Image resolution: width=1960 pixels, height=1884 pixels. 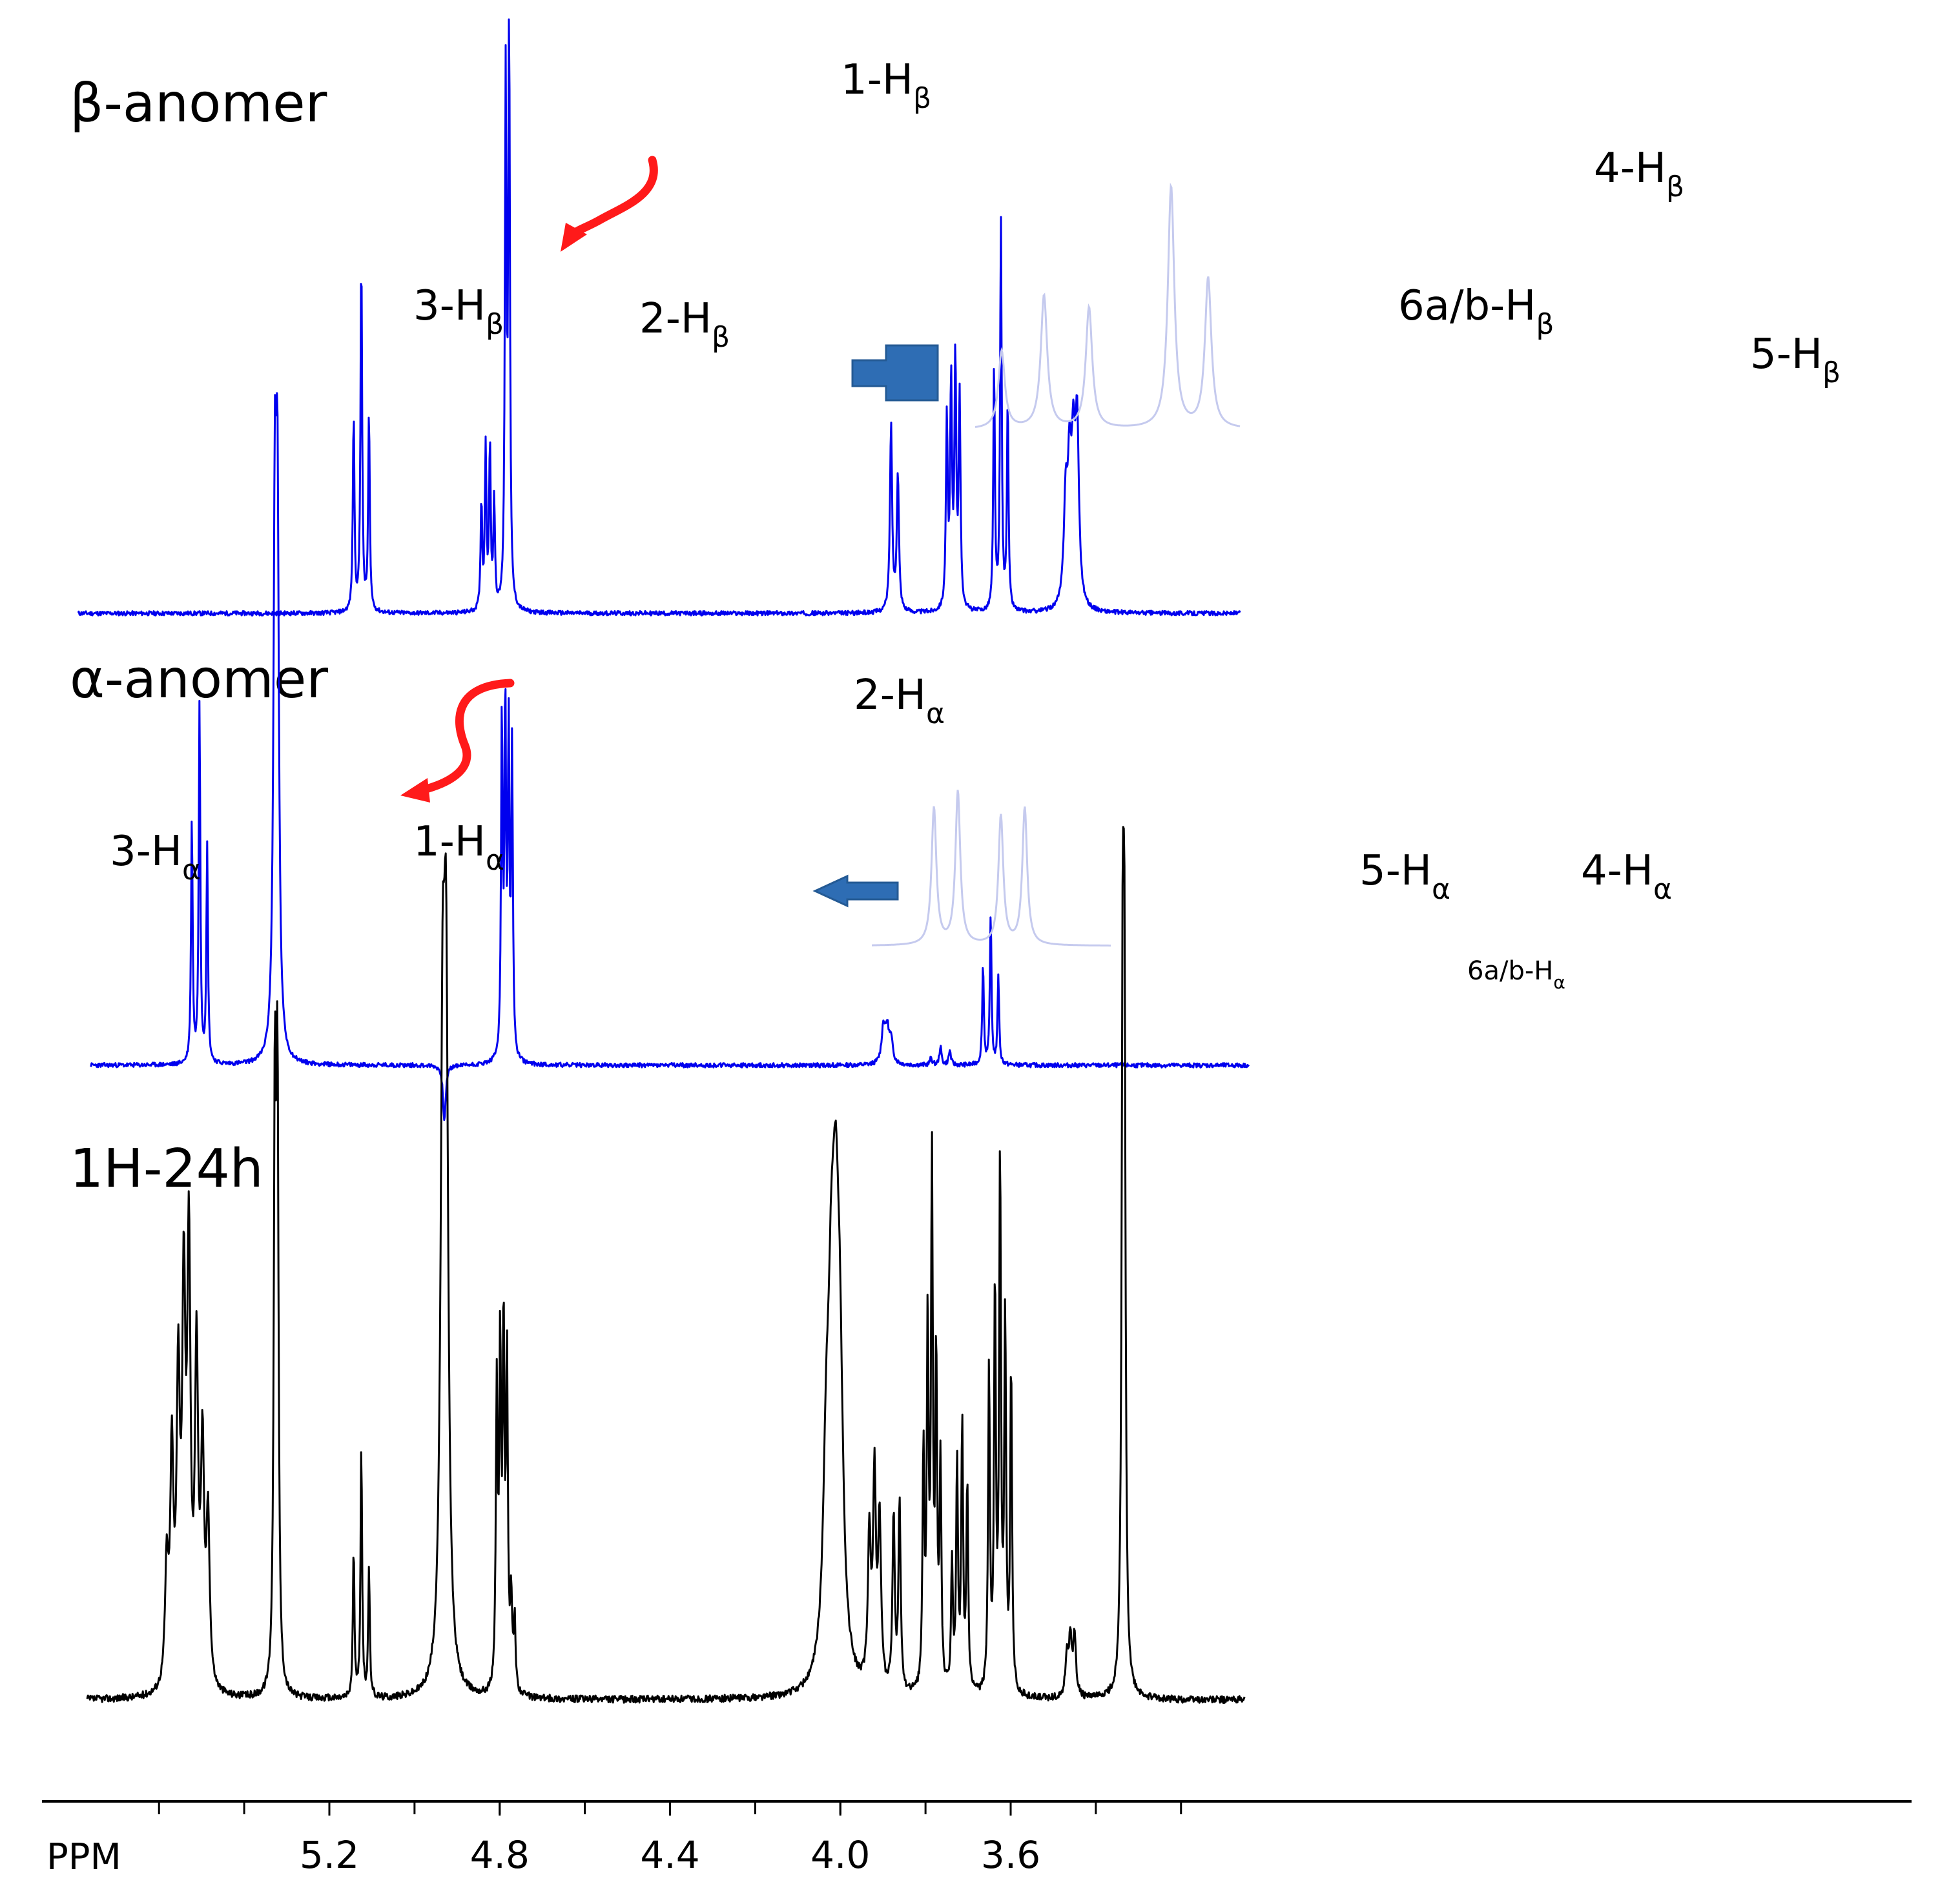 I want to click on peak-label-2-h-alpha: 2-Hα, so click(x=899, y=701).